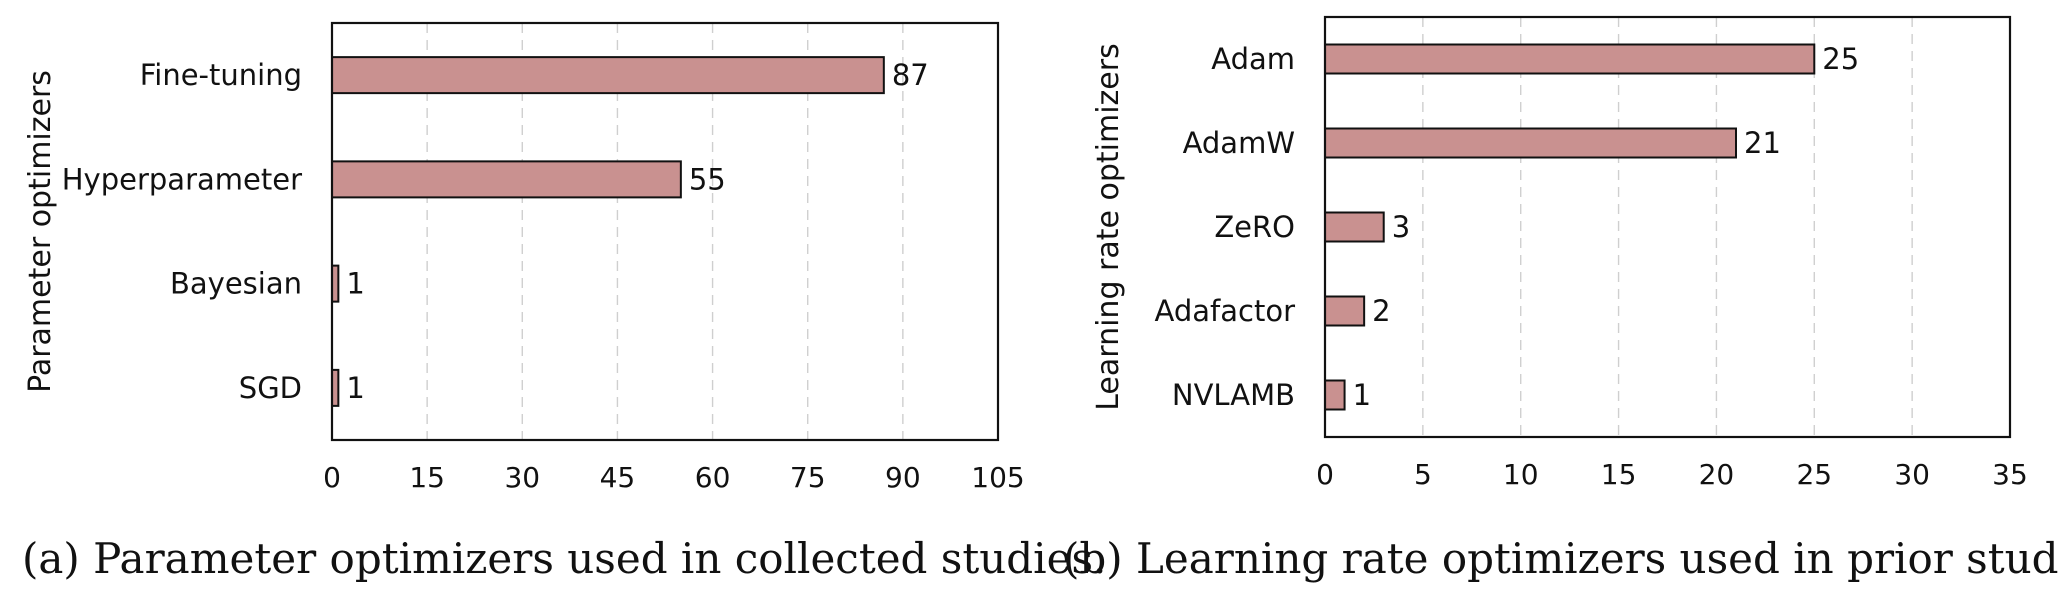 The width and height of the screenshot is (2058, 602). I want to click on x-tick-label: 5, so click(1423, 474).